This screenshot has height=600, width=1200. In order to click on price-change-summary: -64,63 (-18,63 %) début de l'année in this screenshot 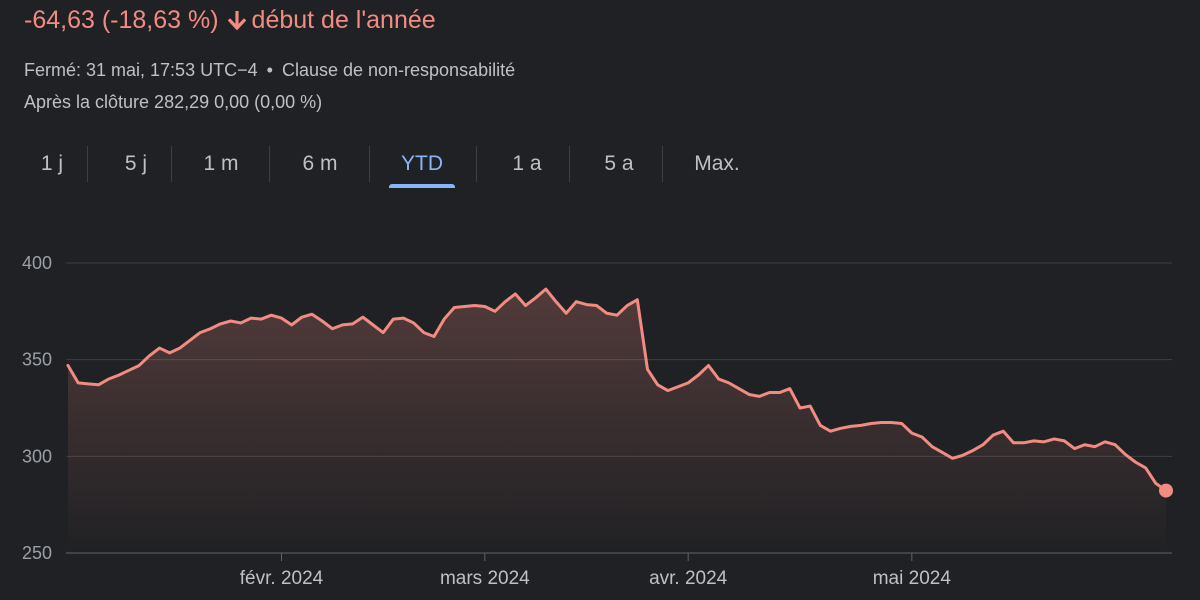, I will do `click(230, 20)`.